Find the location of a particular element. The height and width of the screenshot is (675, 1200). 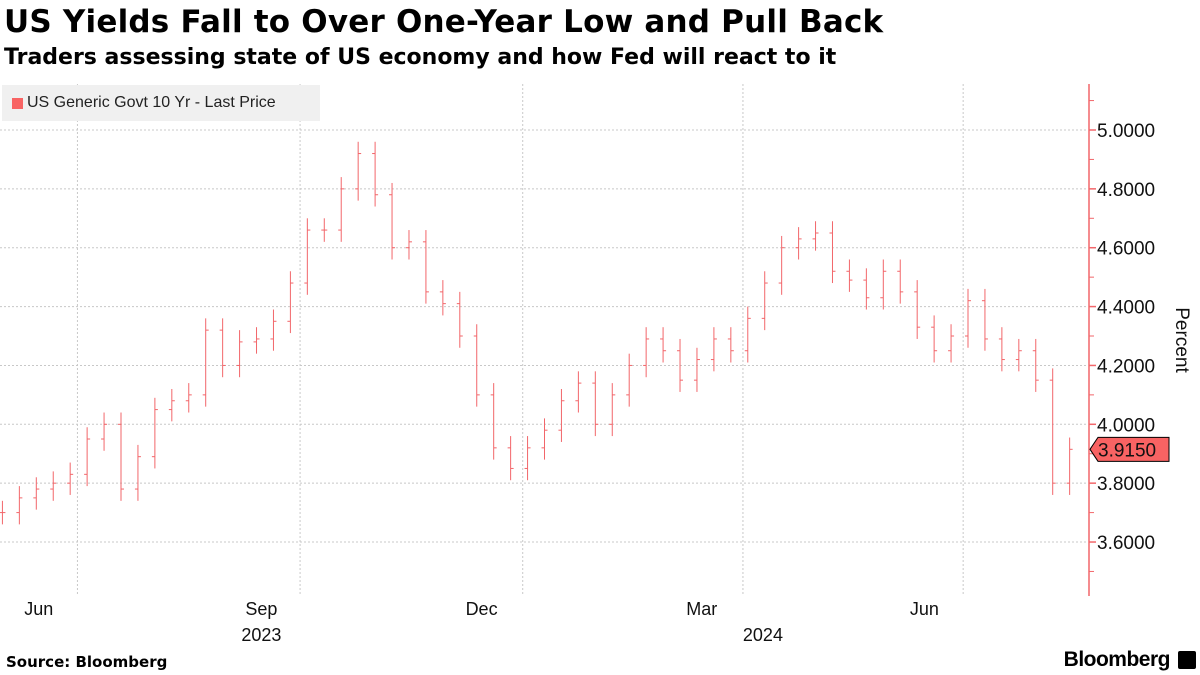

last-price-label: 3.9150 is located at coordinates (1127, 450).